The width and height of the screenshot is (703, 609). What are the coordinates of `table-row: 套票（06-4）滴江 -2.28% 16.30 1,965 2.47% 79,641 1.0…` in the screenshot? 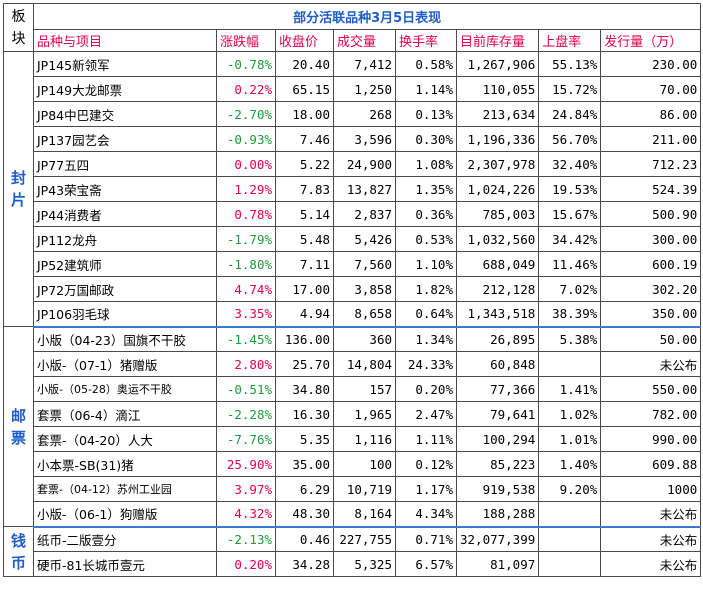 It's located at (353, 414).